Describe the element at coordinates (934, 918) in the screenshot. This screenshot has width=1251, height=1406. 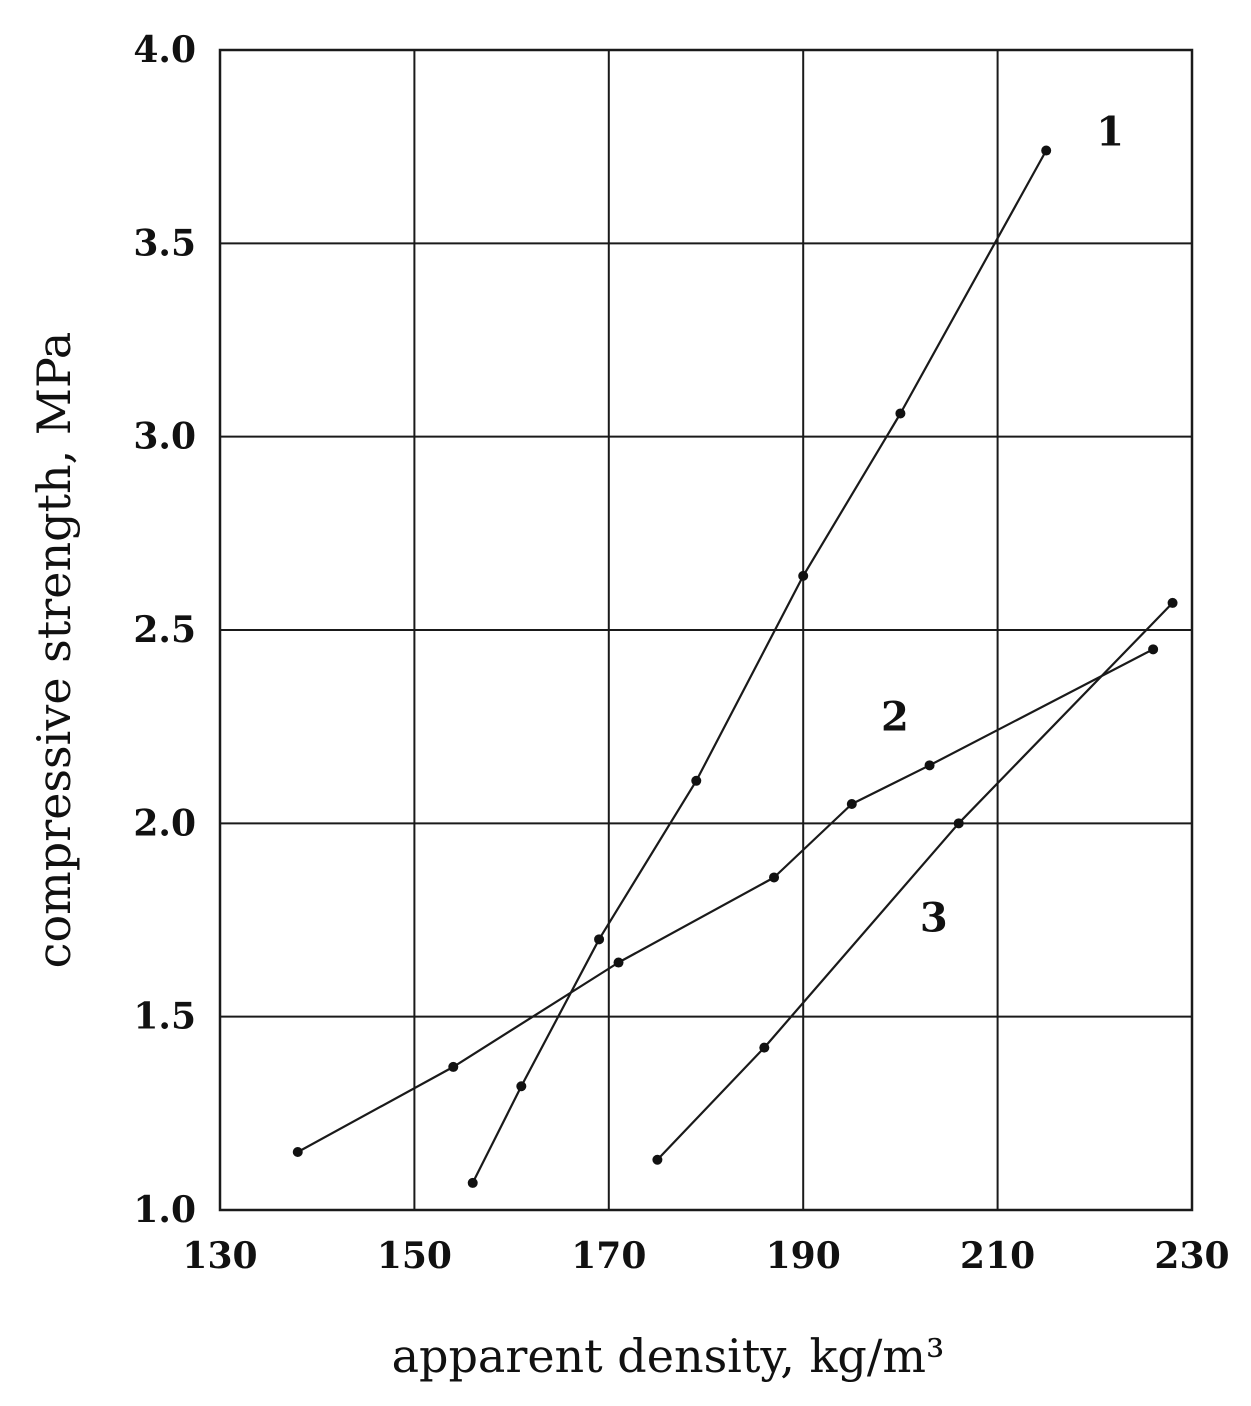
I see `series-label-3: 3` at that location.